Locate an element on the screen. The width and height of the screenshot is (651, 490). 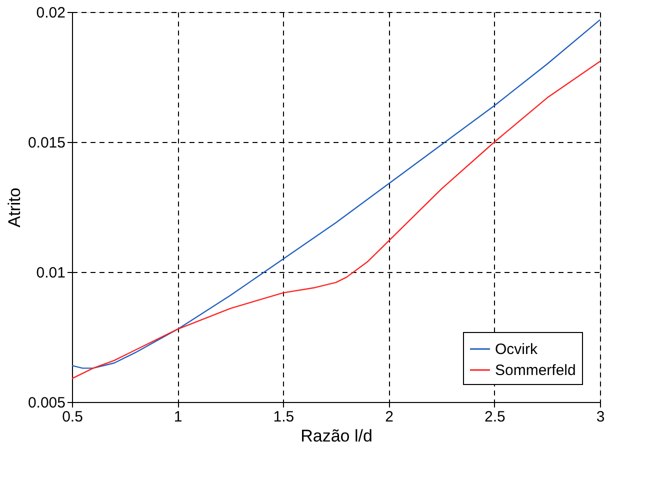
y-tick-label: 0.015 is located at coordinates (47, 143).